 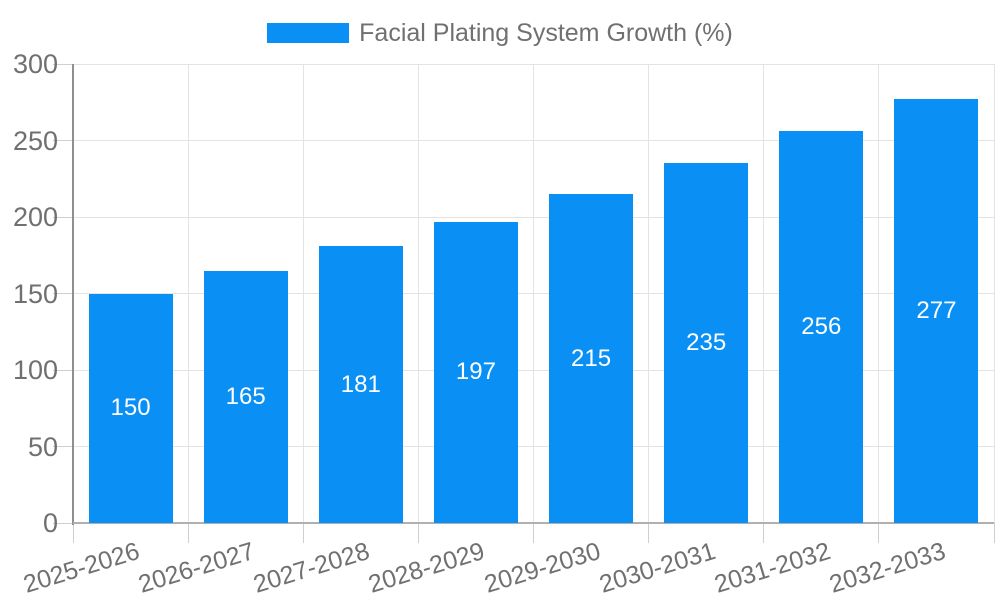 What do you see at coordinates (81, 568) in the screenshot?
I see `x-axis-tick-label: 2025-2026` at bounding box center [81, 568].